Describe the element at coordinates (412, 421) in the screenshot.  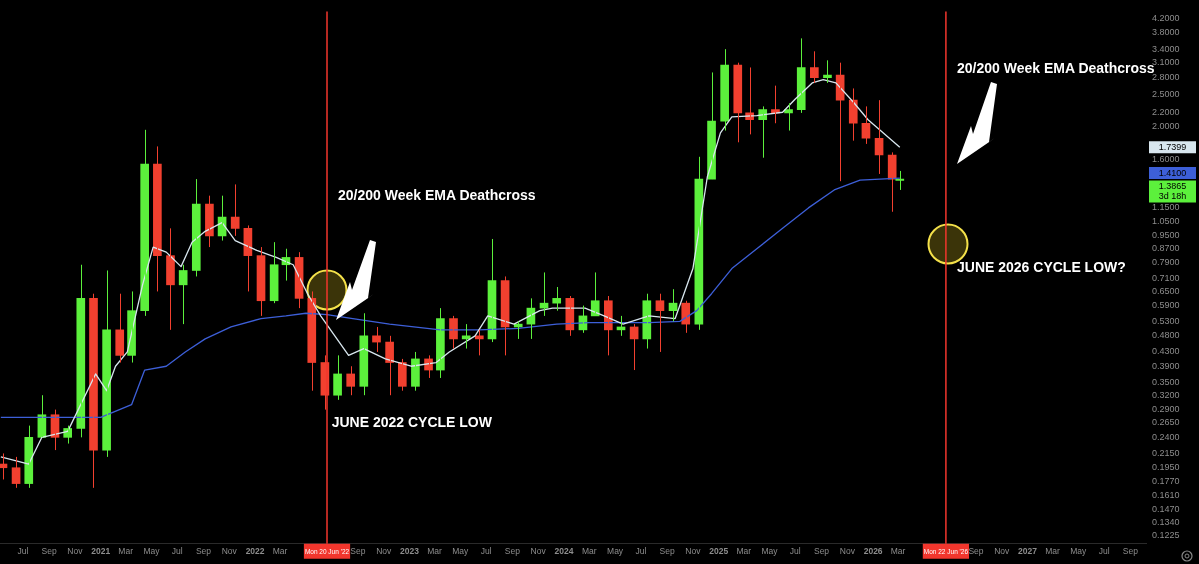
I see `annotation: JUNE 2022 CYCLE LOW` at that location.